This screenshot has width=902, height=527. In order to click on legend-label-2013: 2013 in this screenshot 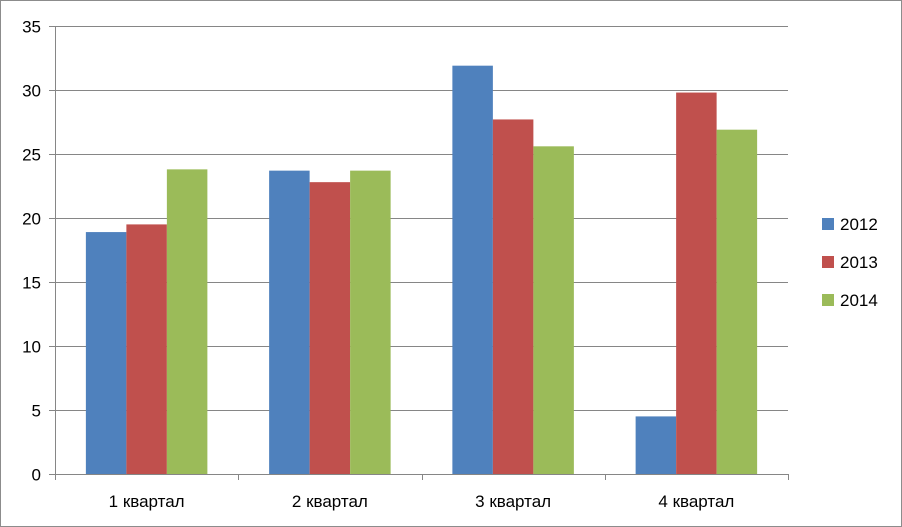, I will do `click(859, 262)`.